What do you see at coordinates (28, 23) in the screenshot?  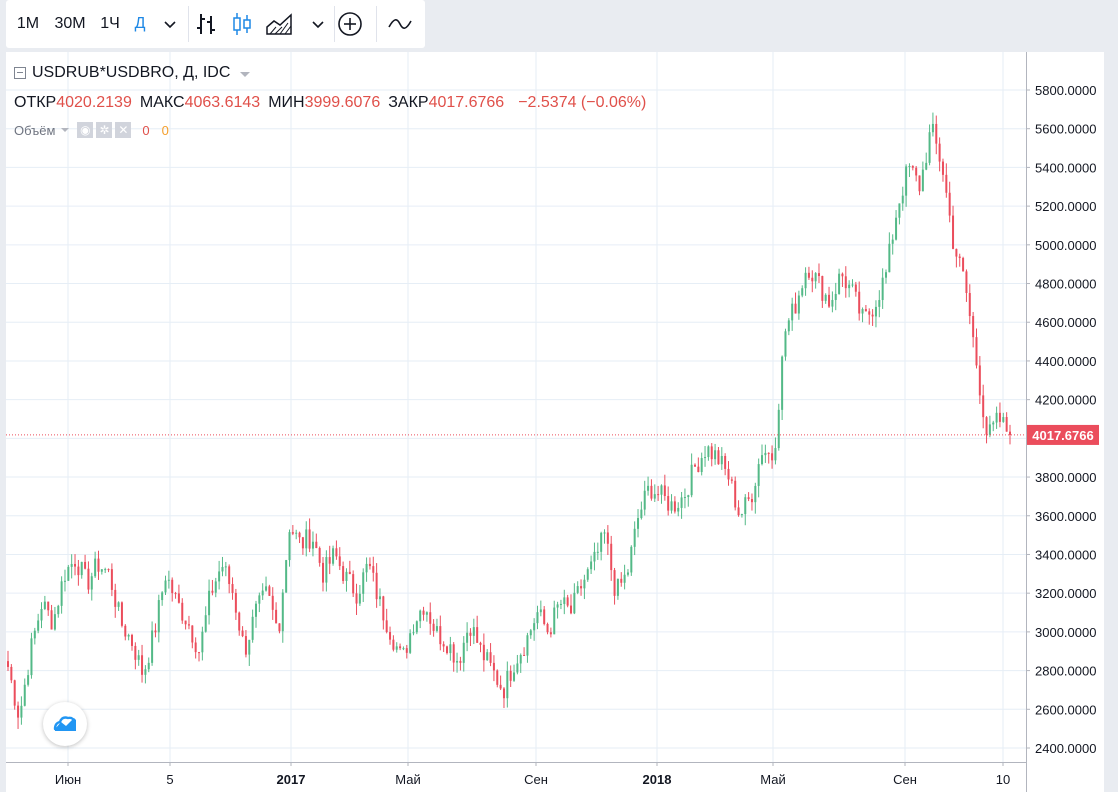 I see `interval-1m-button: 1М` at bounding box center [28, 23].